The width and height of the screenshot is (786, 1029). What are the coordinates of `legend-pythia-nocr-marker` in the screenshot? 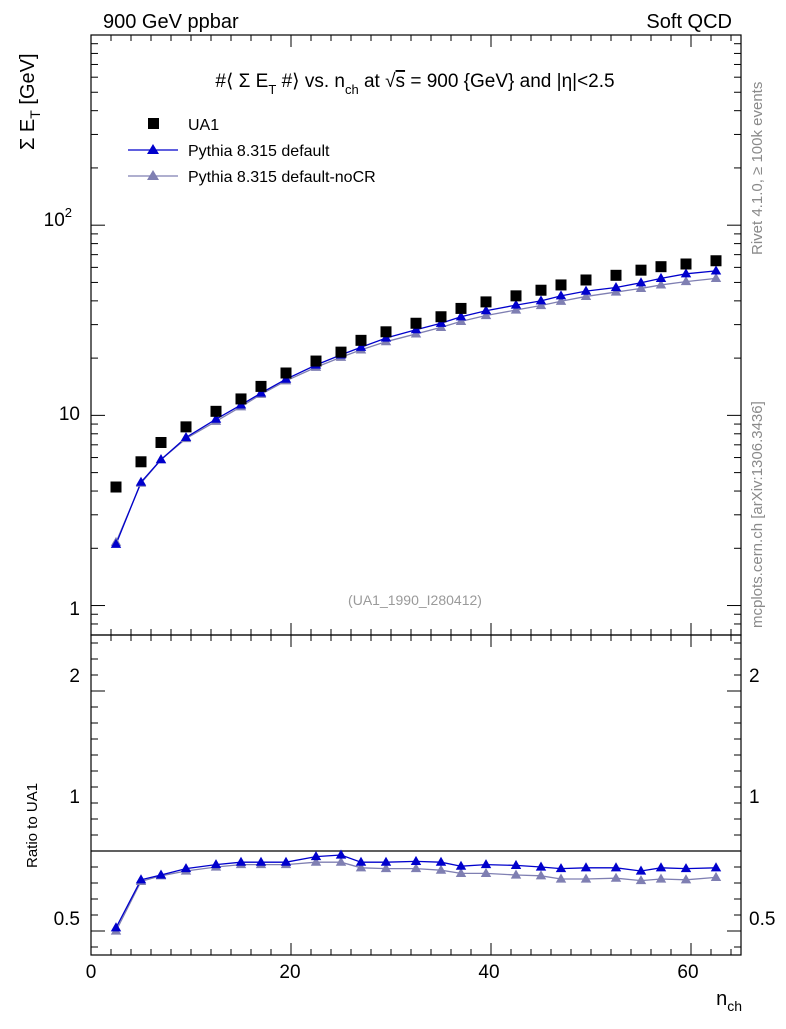 It's located at (153, 175).